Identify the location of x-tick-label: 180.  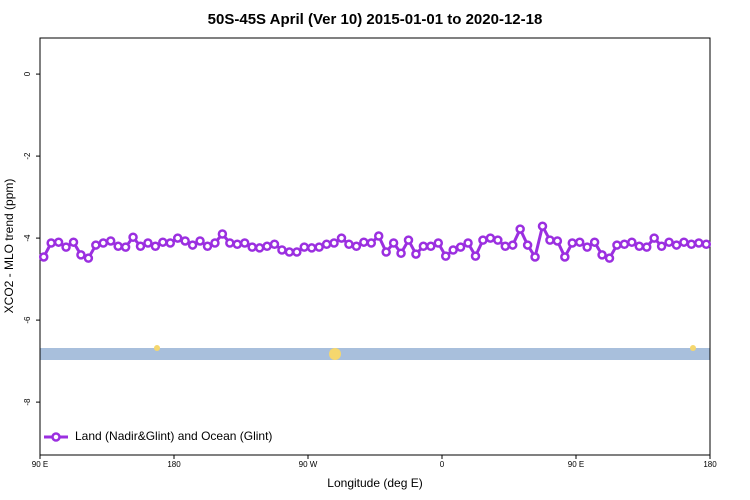
(174, 464).